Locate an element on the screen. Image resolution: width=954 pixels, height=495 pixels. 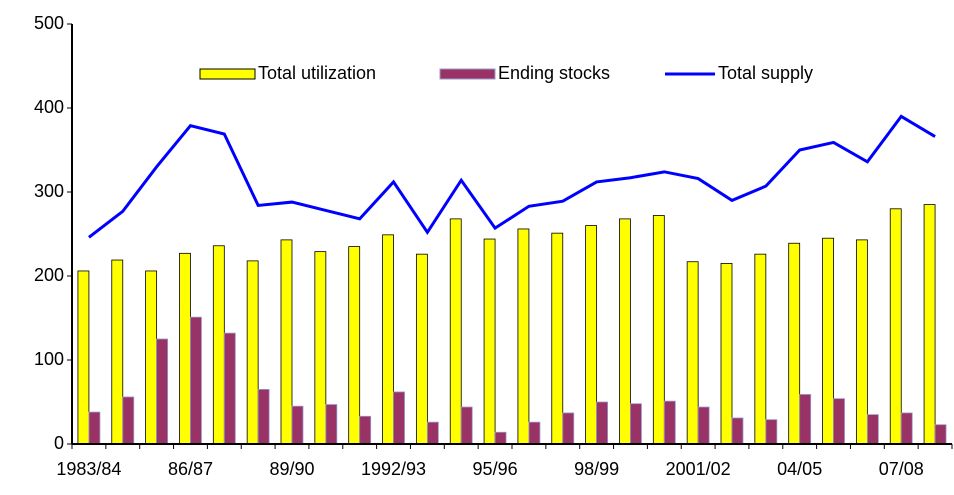
y-tick-label: 400 is located at coordinates (49, 107).